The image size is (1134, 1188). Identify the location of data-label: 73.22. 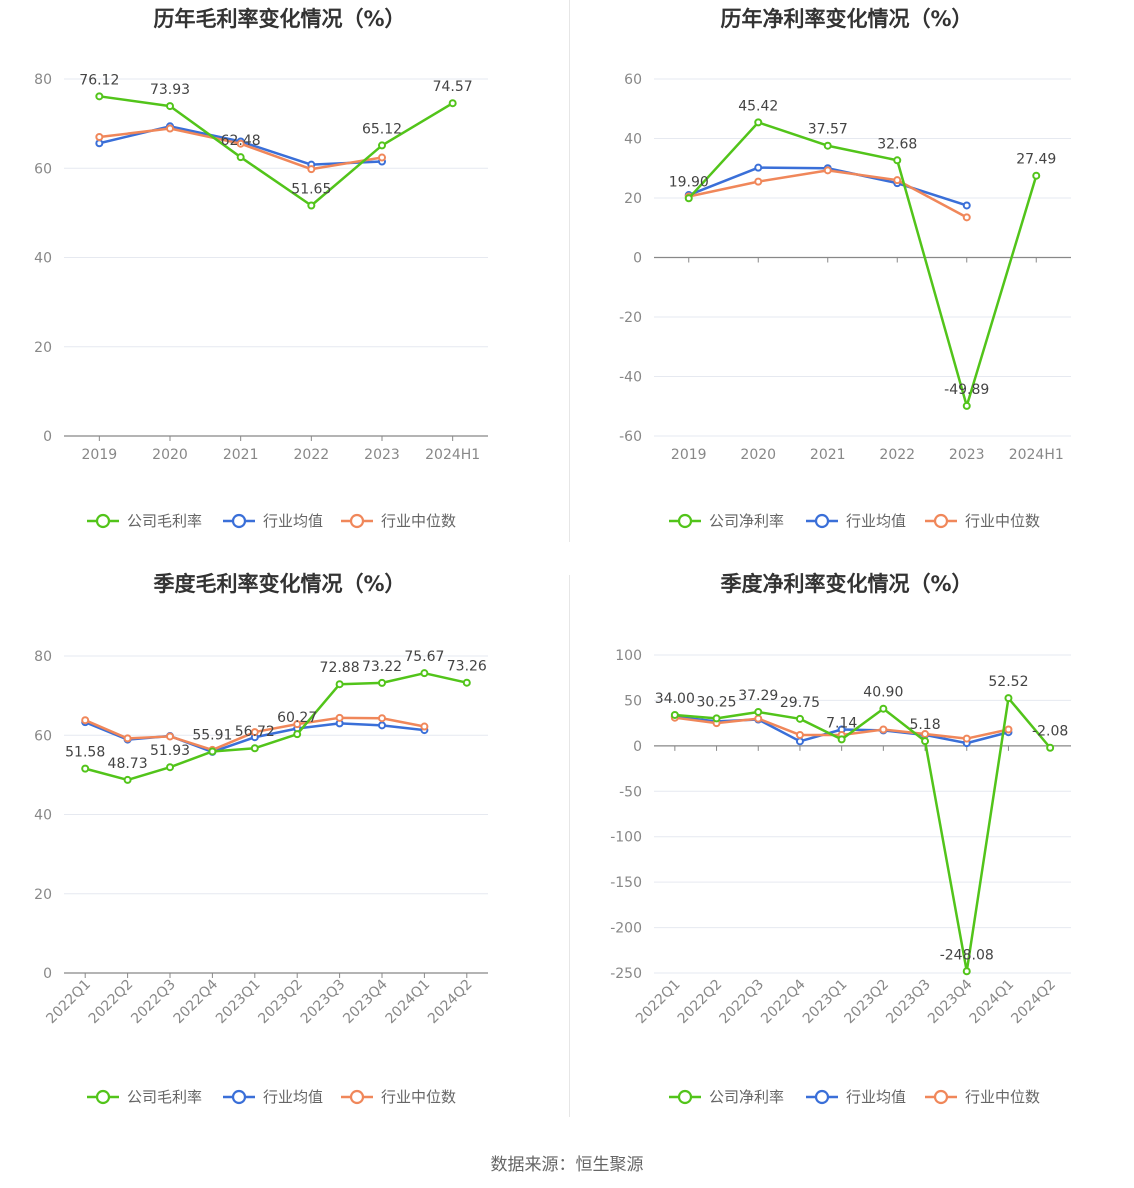
(382, 667).